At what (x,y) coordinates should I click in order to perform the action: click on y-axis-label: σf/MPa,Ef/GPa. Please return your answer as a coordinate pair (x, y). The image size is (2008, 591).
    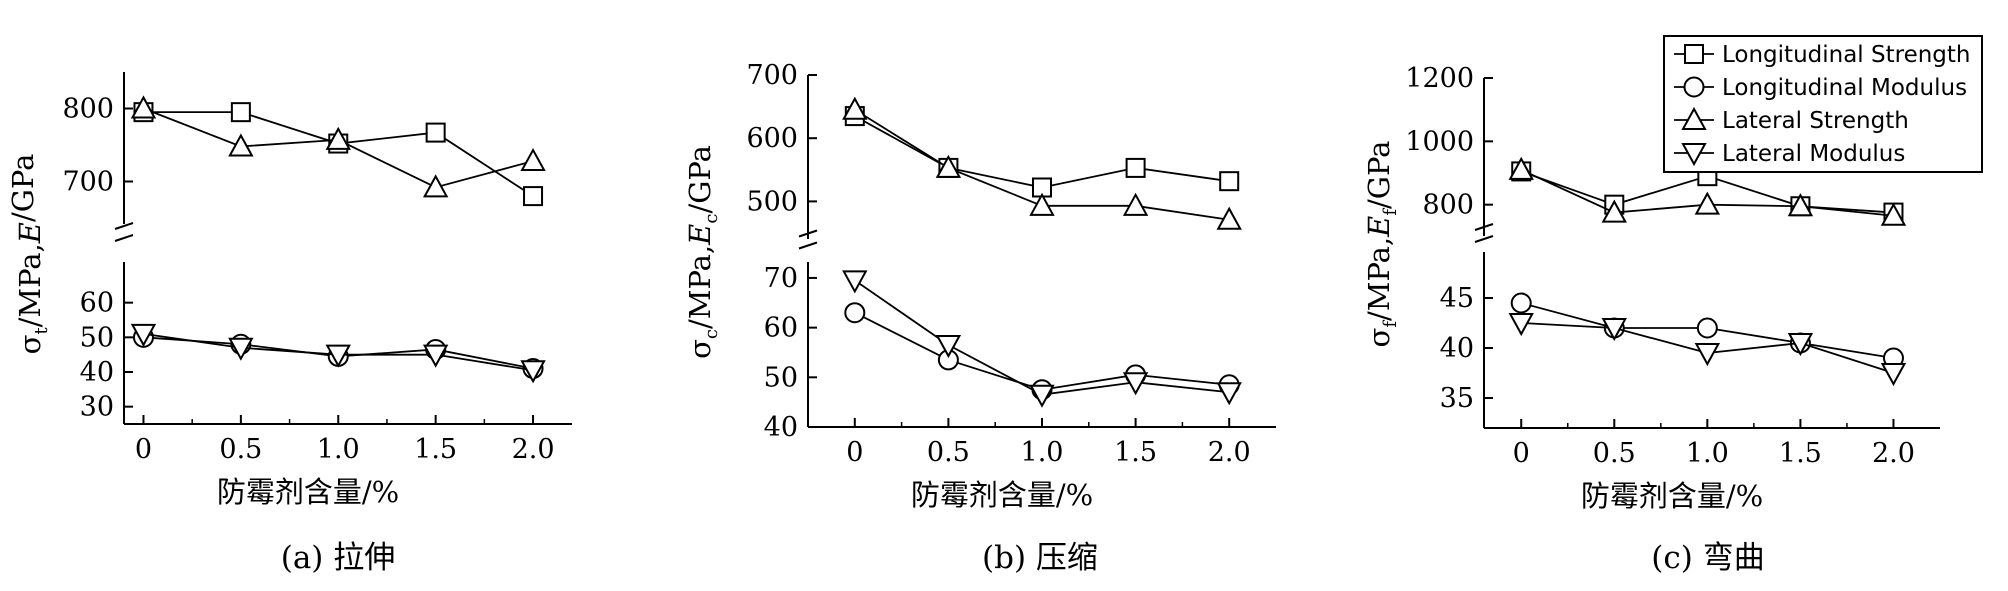
    Looking at the image, I should click on (1381, 244).